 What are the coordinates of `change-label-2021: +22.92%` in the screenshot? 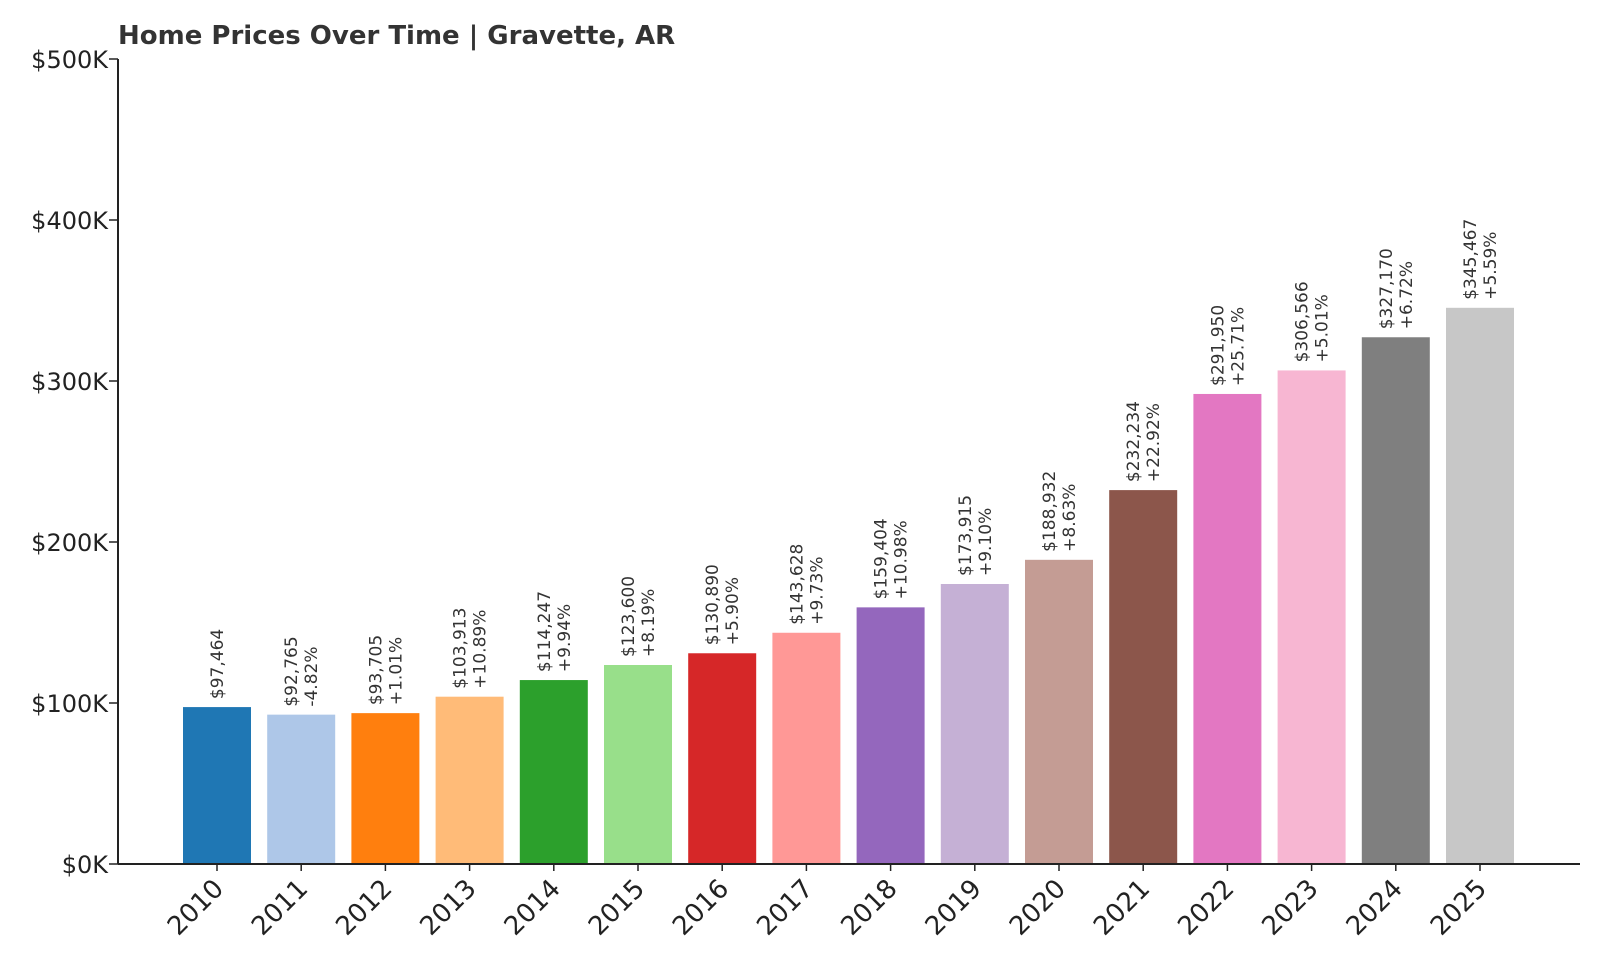 It's located at (1154, 442).